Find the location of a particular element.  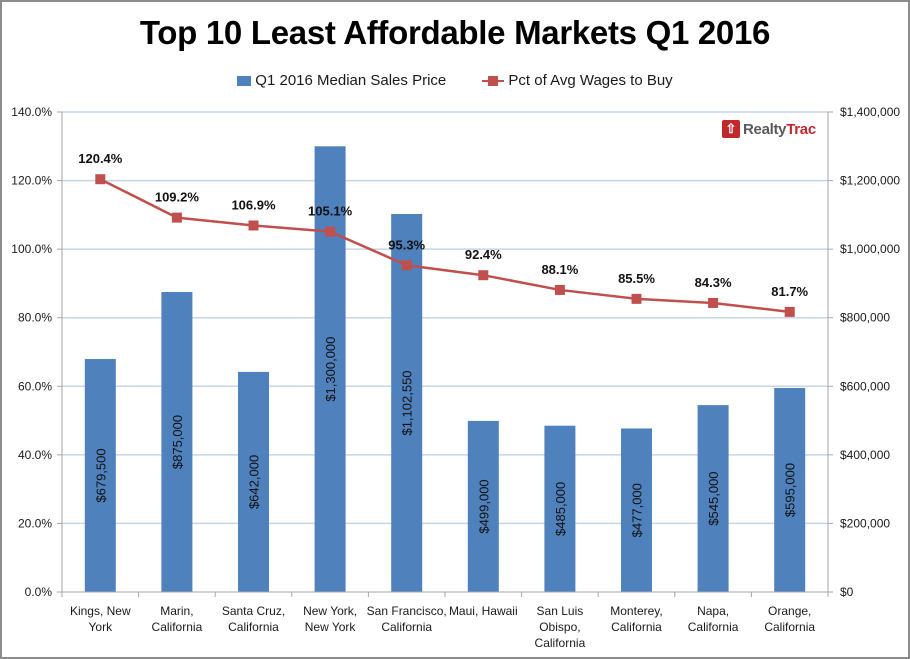

line-data-label: 88.1% is located at coordinates (559, 269).